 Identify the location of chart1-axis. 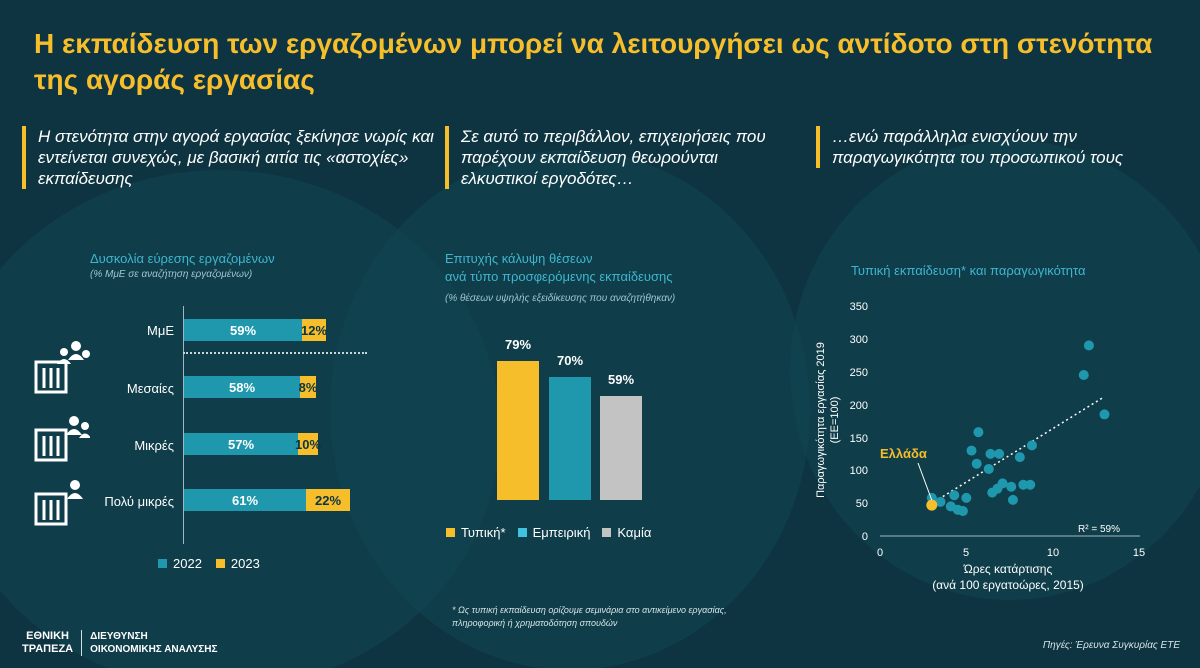
(183, 425).